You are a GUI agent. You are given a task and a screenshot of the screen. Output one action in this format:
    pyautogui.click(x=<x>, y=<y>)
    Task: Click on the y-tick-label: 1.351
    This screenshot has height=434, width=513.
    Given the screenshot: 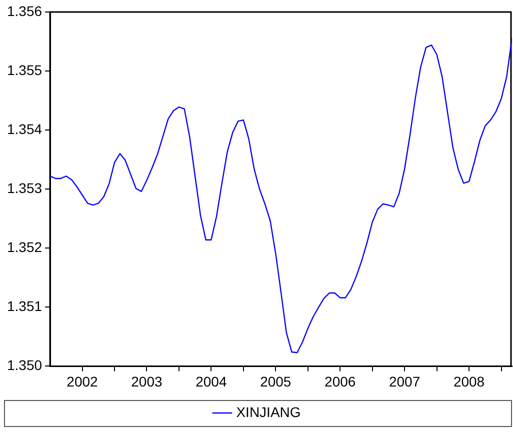 What is the action you would take?
    pyautogui.click(x=24, y=306)
    